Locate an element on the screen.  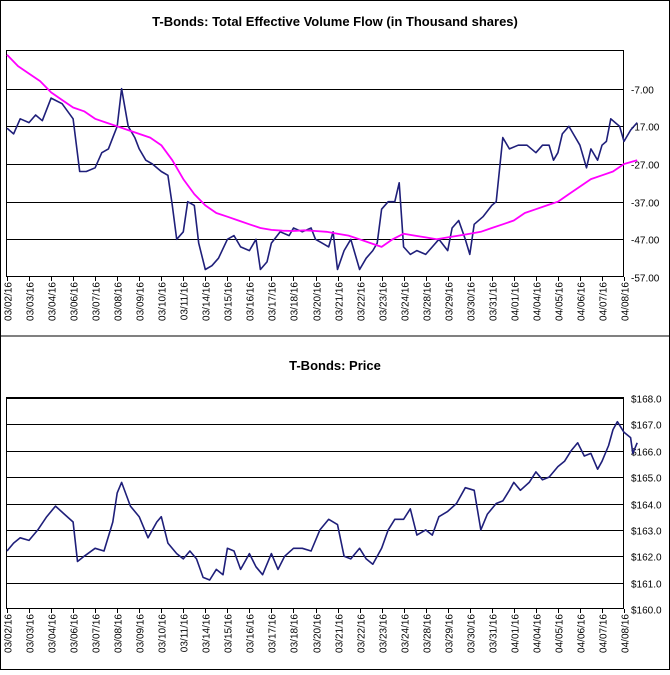
y-tick-label: $161.0 is located at coordinates (646, 585).